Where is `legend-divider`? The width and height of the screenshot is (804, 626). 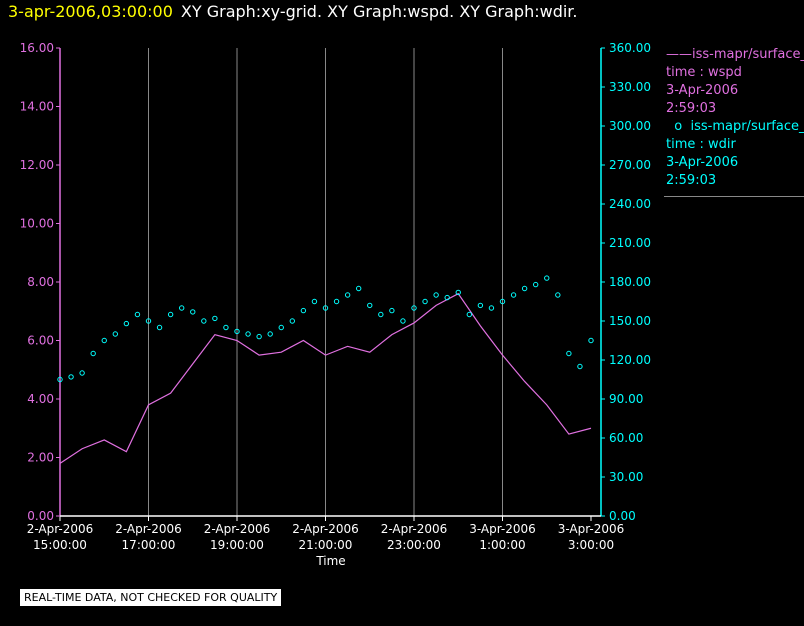
legend-divider is located at coordinates (734, 196).